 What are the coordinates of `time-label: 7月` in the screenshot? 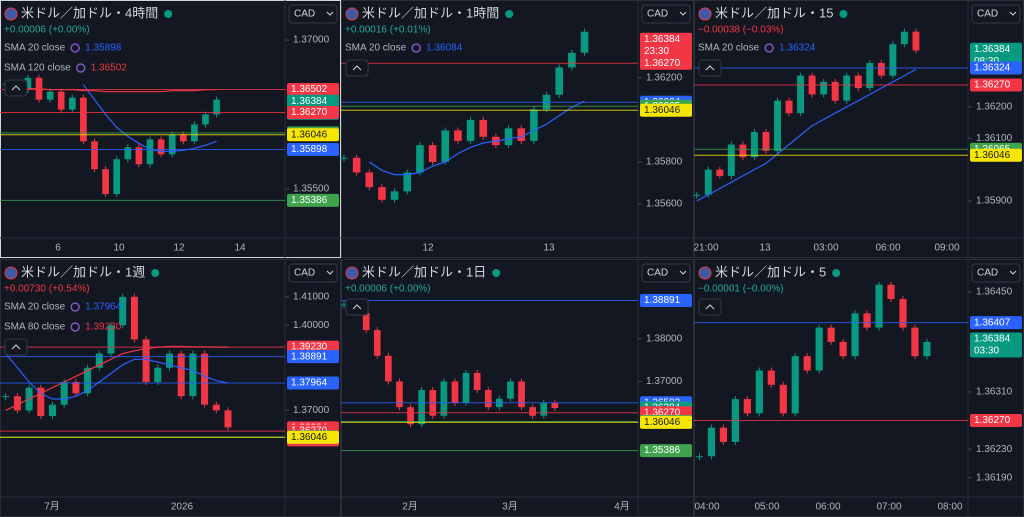 It's located at (52, 507).